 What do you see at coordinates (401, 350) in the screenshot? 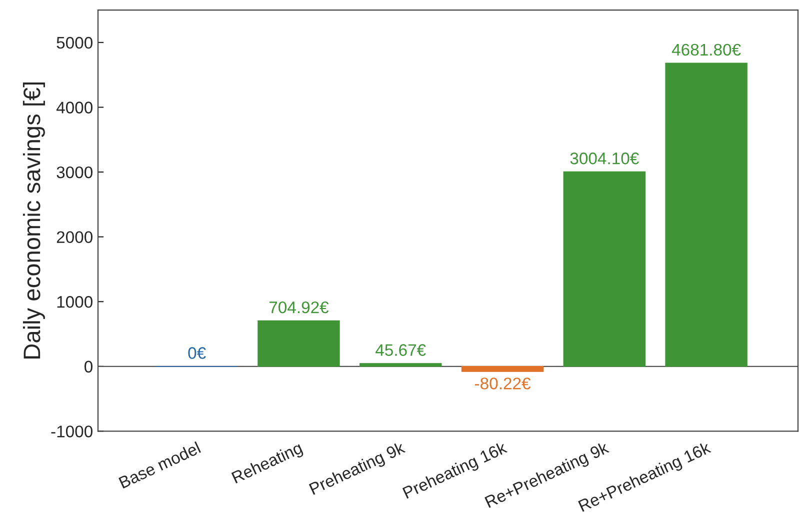
I see `data-label: 45.67€` at bounding box center [401, 350].